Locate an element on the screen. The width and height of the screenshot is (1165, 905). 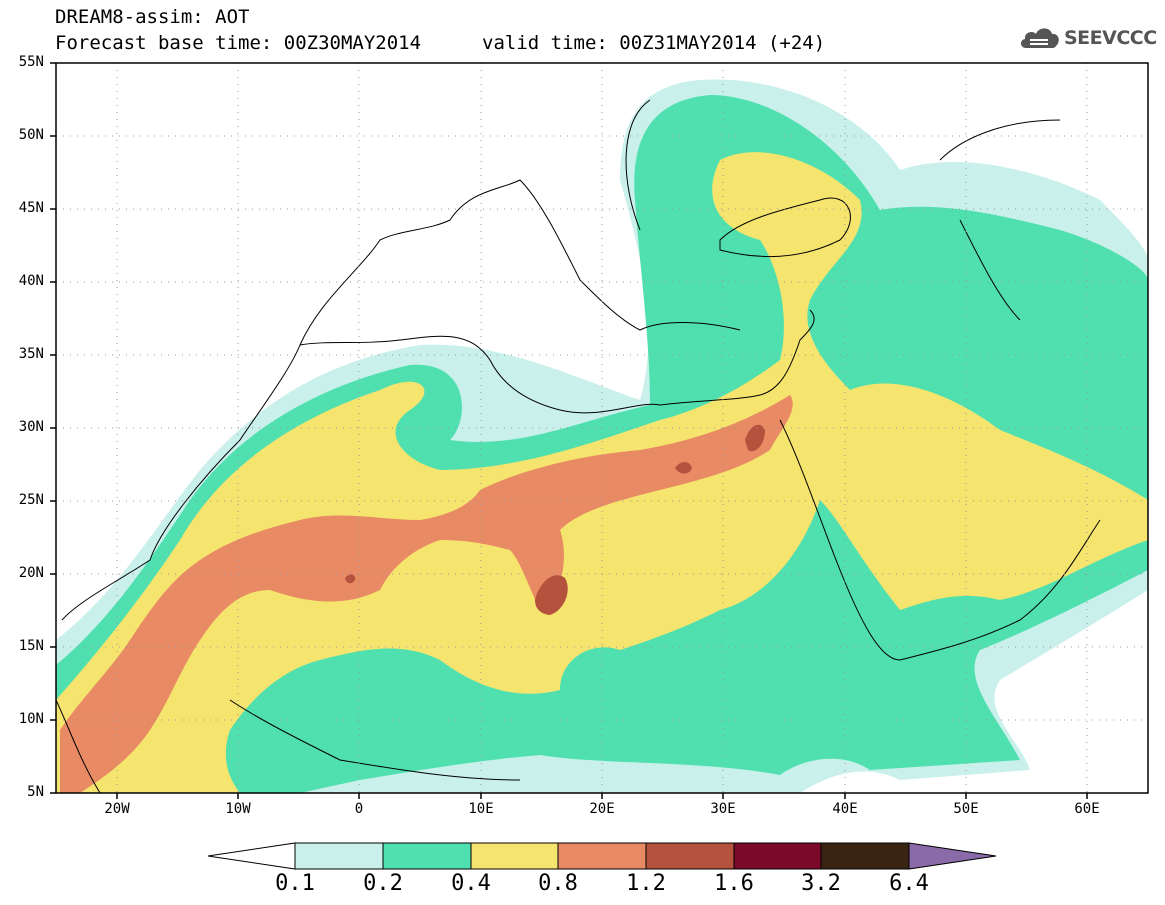
cloud-icon is located at coordinates (1039, 38).